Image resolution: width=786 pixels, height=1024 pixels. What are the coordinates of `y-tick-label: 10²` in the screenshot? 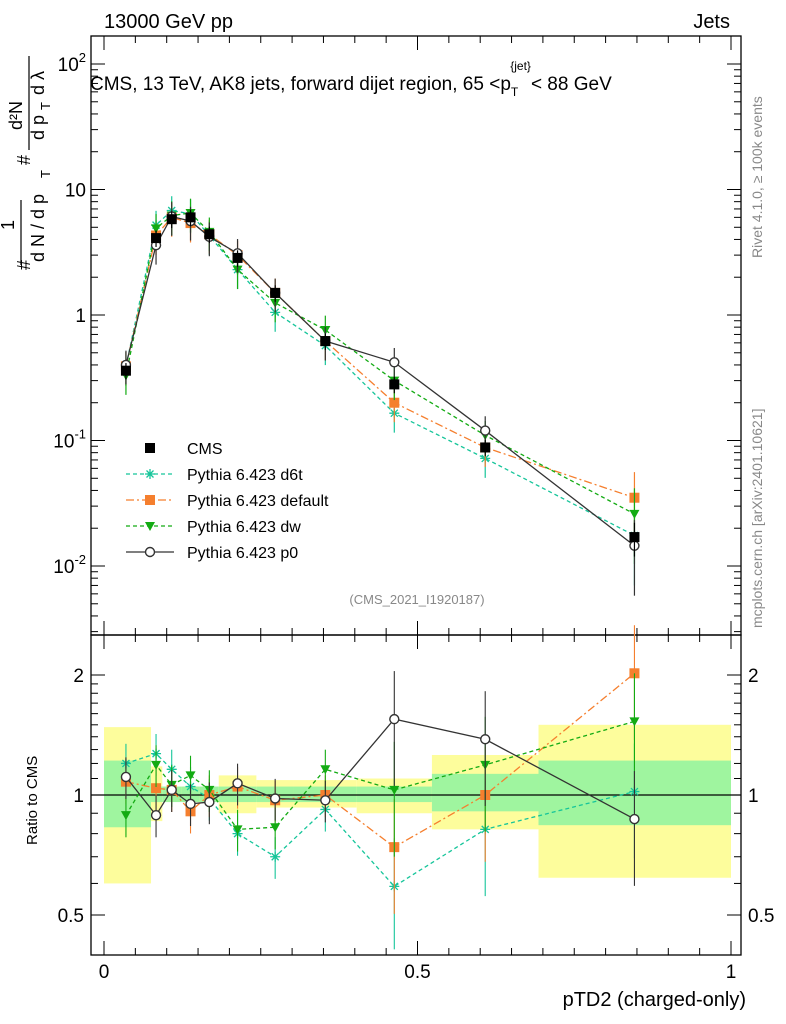 It's located at (72, 63).